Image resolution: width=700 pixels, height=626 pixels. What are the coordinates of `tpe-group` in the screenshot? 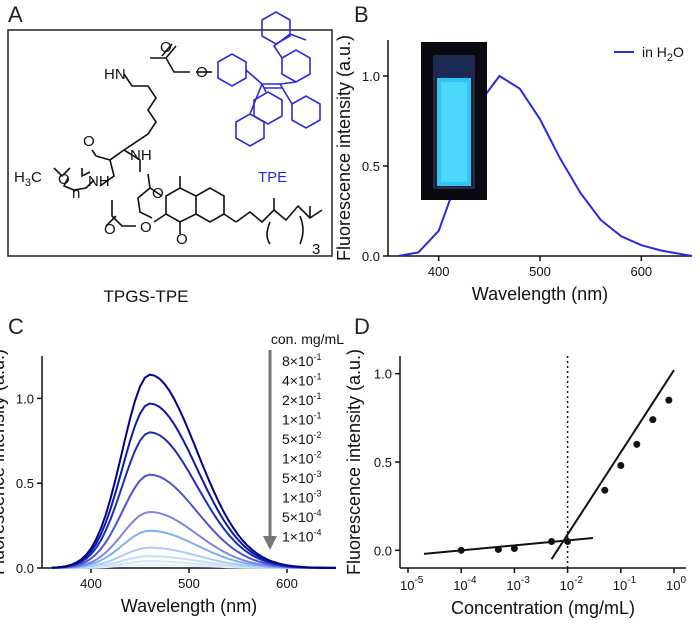 It's located at (269, 79).